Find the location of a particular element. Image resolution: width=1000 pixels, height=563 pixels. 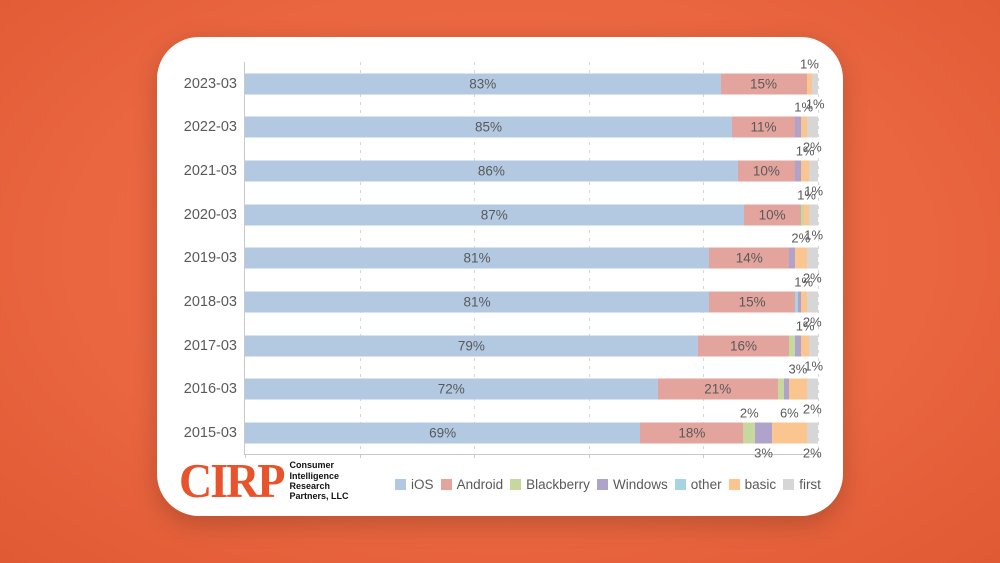

bar-segment-android: 16% is located at coordinates (743, 346).